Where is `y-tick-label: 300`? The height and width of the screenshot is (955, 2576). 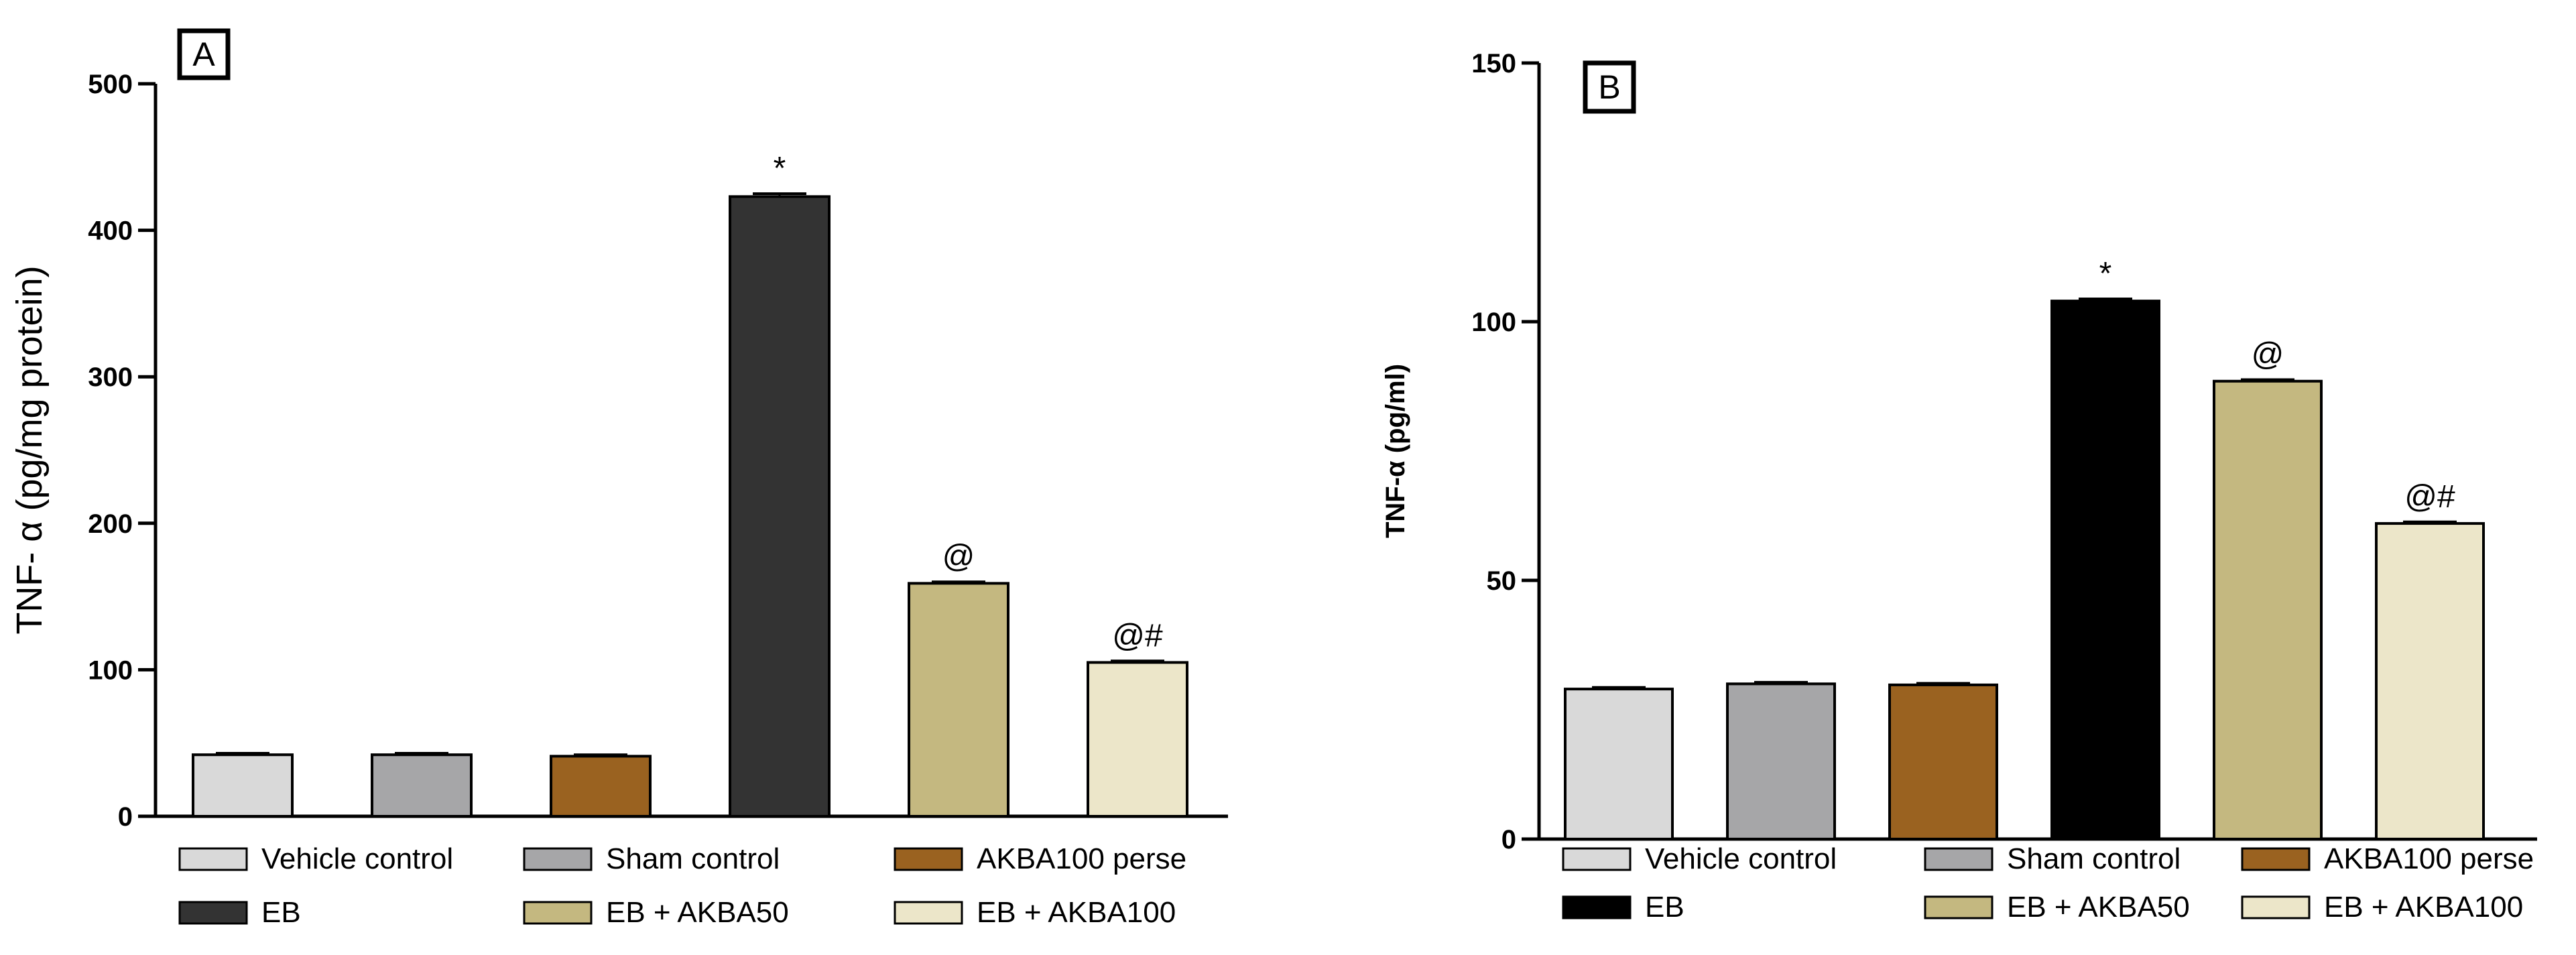
y-tick-label: 300 is located at coordinates (110, 377).